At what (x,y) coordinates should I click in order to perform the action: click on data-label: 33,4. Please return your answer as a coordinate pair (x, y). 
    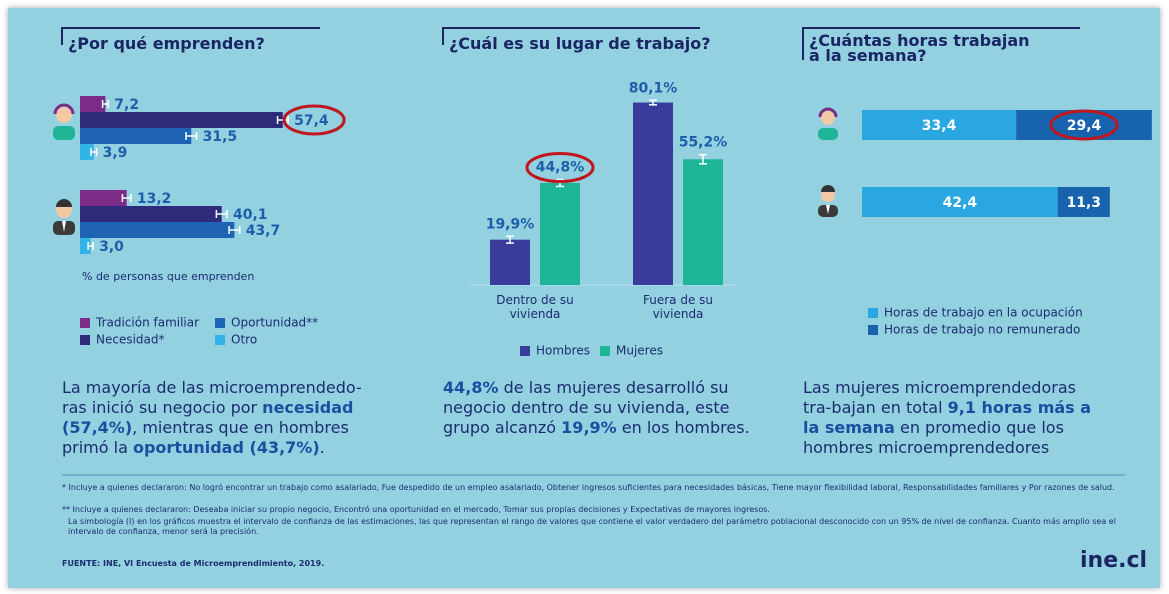
    Looking at the image, I should click on (939, 126).